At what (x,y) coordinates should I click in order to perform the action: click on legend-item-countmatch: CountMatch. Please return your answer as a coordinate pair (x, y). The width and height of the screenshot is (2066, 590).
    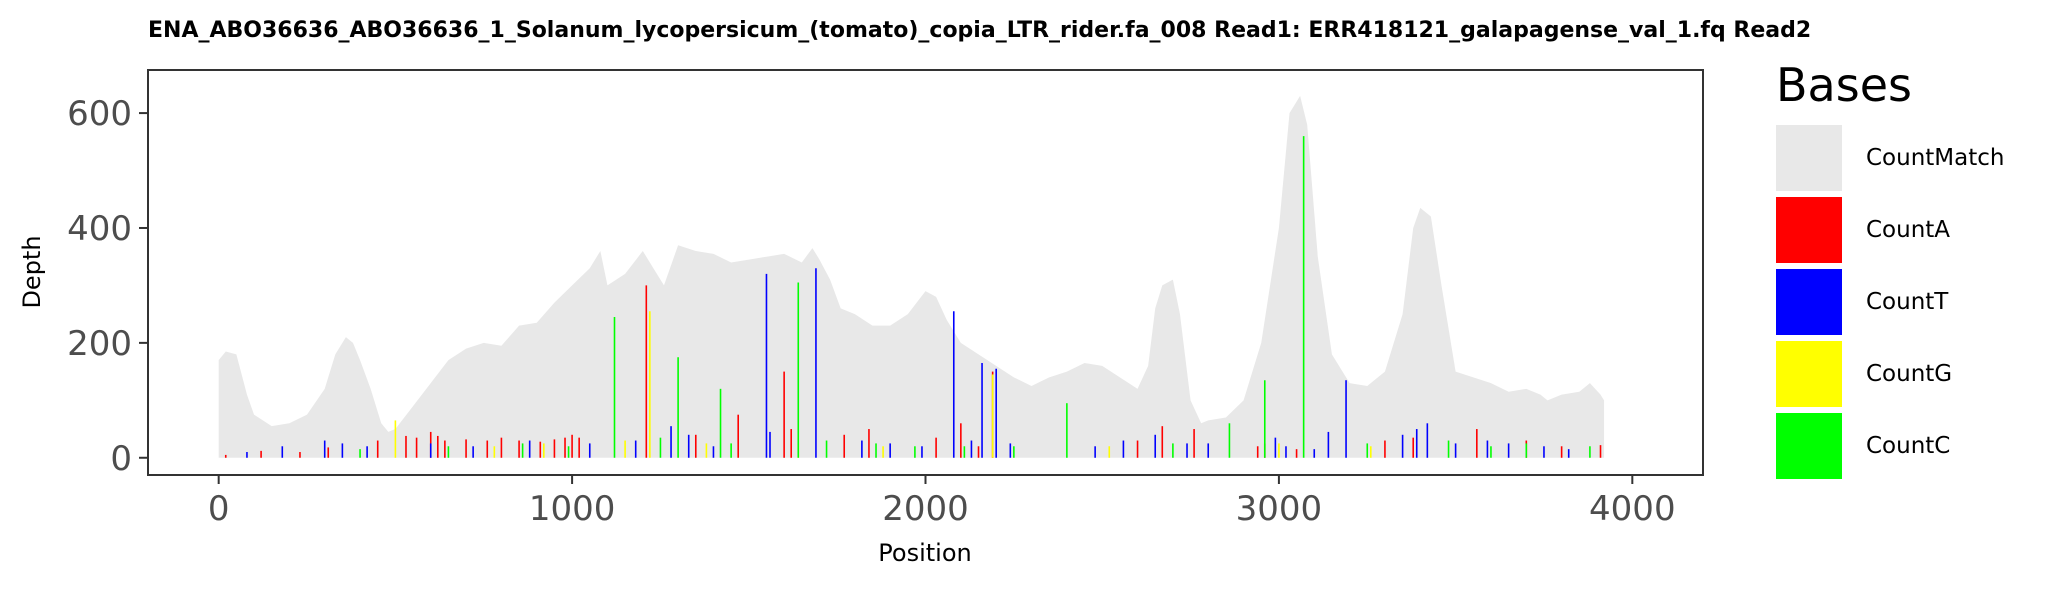
    Looking at the image, I should click on (1890, 158).